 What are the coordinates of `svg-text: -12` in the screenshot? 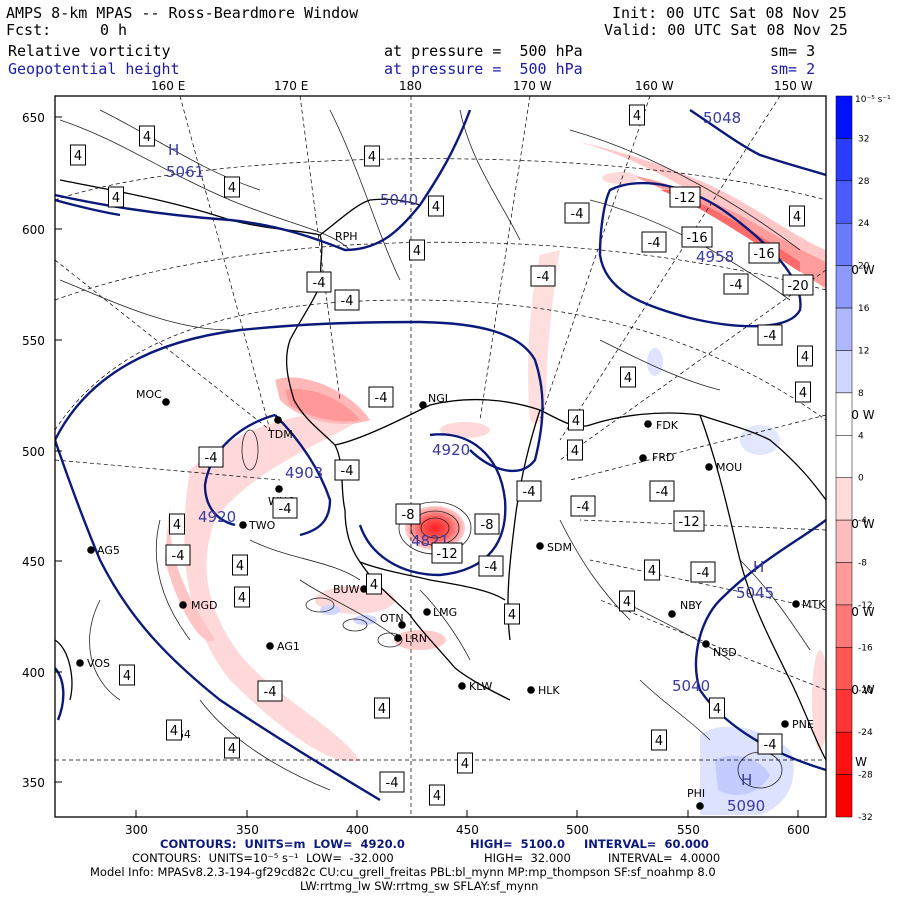 It's located at (688, 522).